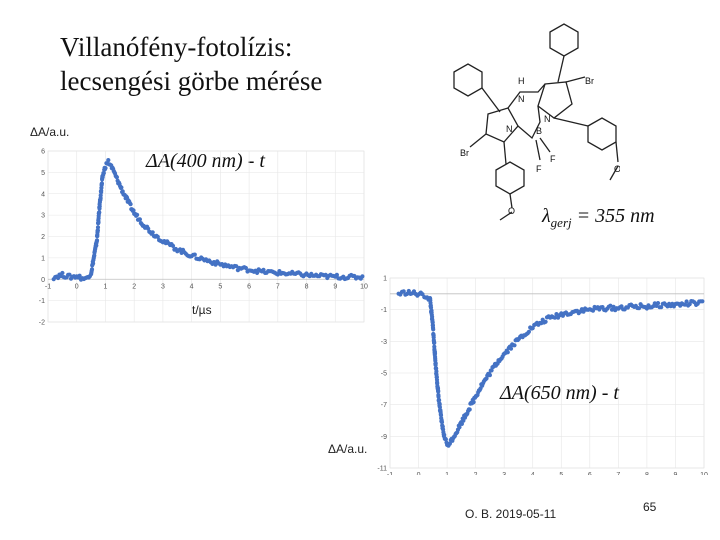 The height and width of the screenshot is (540, 720). I want to click on chart1-y-tick-label: 6, so click(43, 152).